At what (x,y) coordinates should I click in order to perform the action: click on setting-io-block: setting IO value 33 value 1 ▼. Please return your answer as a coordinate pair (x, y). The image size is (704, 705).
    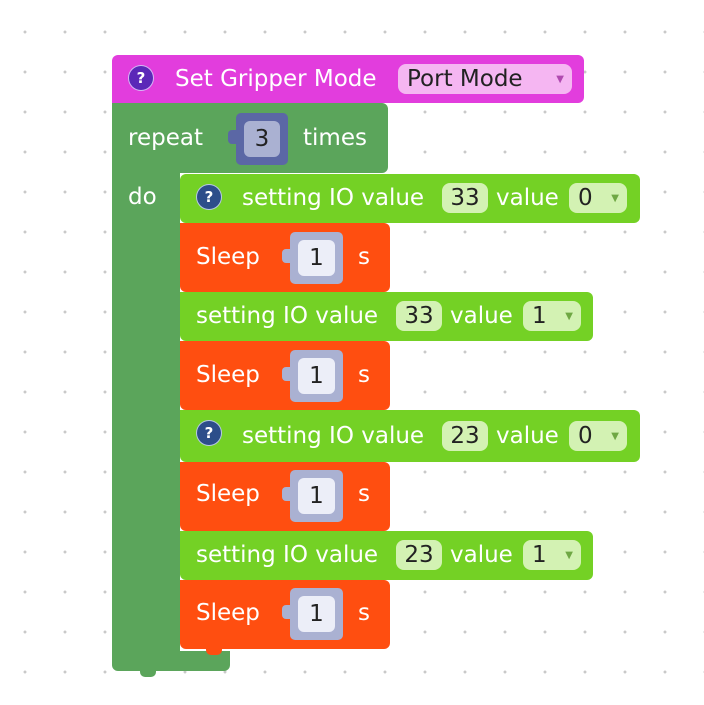
    Looking at the image, I should click on (386, 316).